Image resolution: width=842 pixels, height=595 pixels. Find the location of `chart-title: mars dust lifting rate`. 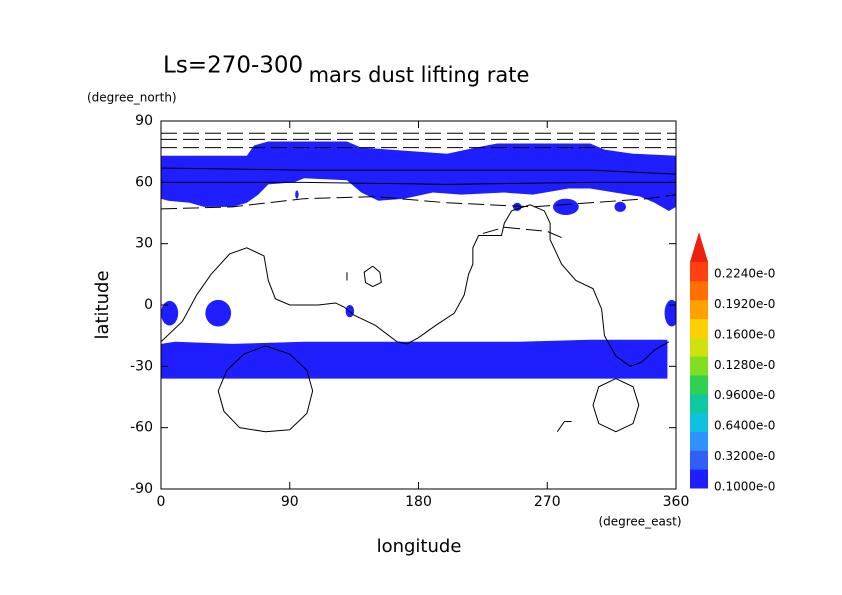

chart-title: mars dust lifting rate is located at coordinates (419, 75).